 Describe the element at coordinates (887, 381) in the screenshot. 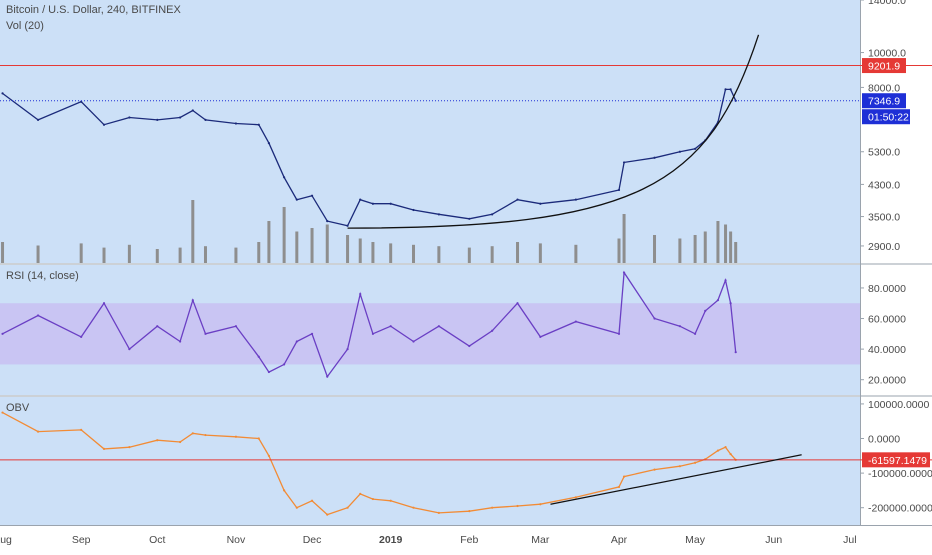

I see `rsi-tick-label: 20.0000` at that location.